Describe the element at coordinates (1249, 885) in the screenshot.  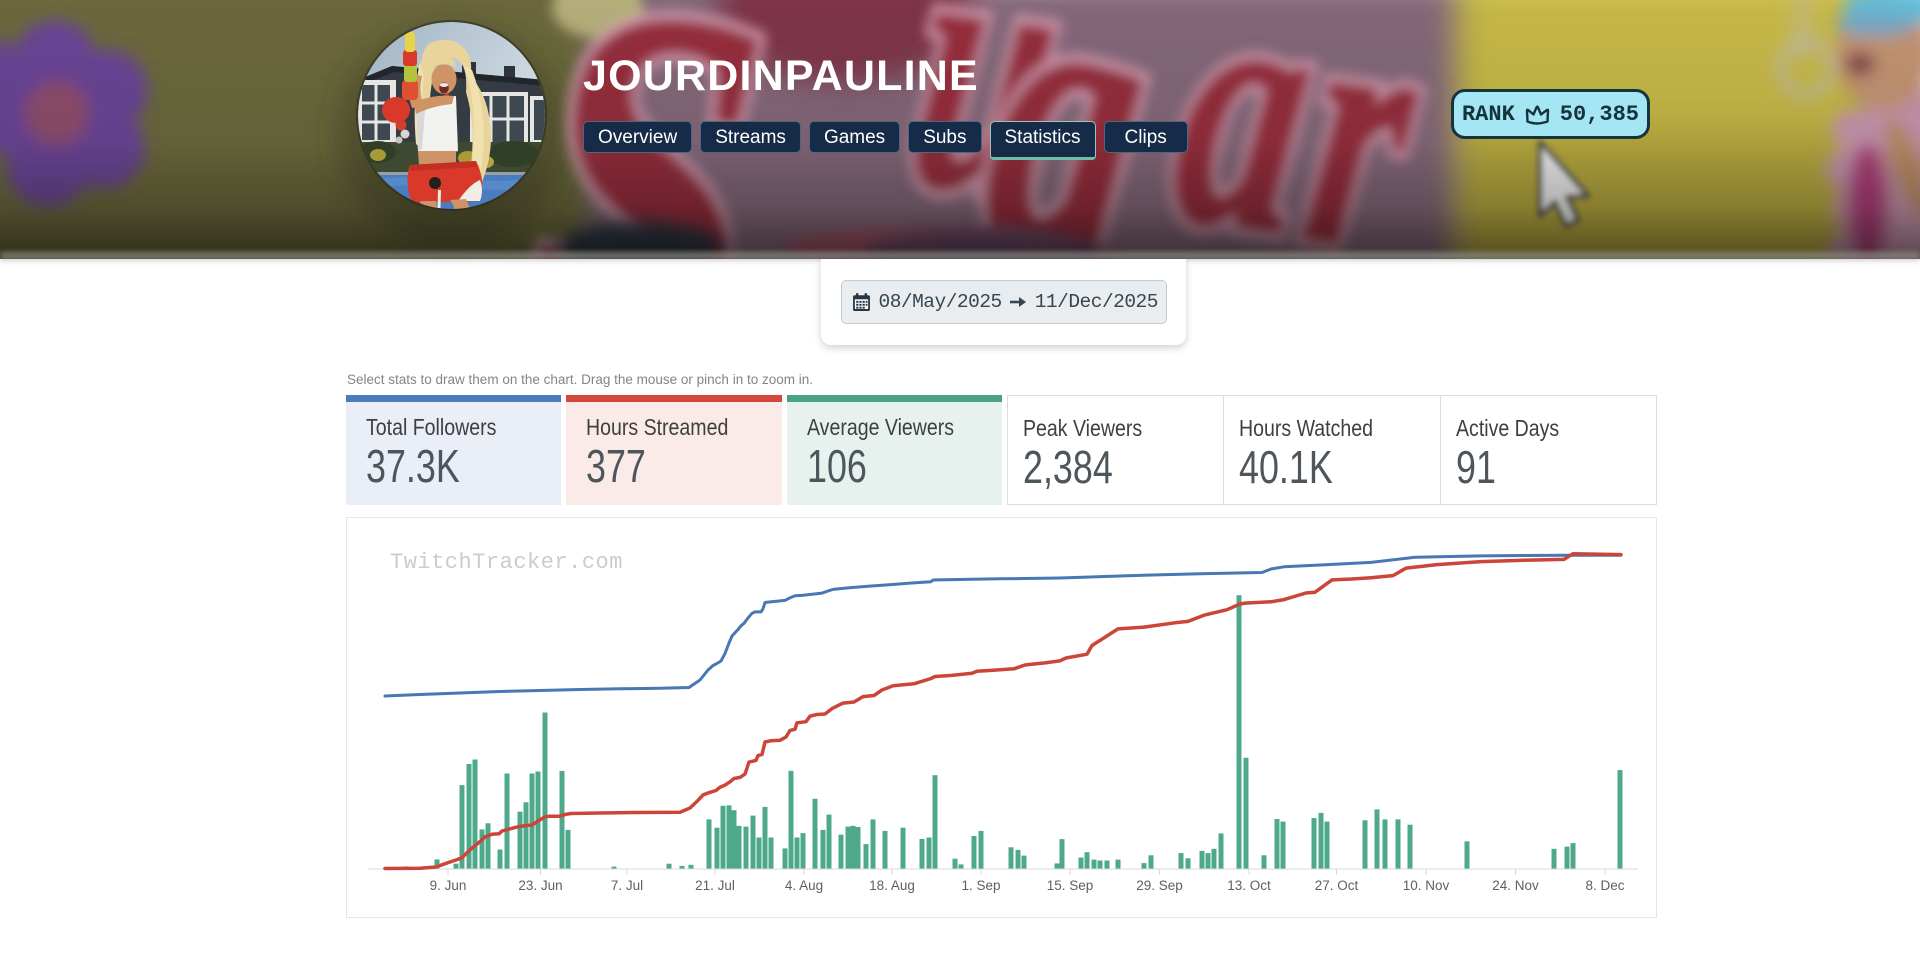
I see `svg-text: 13. Oct` at that location.